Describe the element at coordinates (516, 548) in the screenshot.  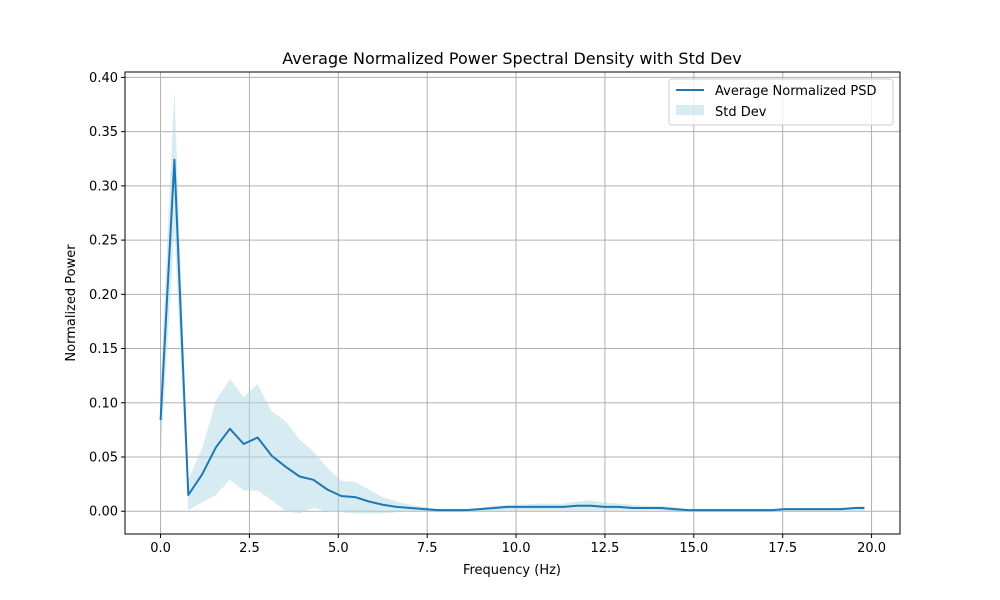
I see `x-tick-label: 10.0` at that location.